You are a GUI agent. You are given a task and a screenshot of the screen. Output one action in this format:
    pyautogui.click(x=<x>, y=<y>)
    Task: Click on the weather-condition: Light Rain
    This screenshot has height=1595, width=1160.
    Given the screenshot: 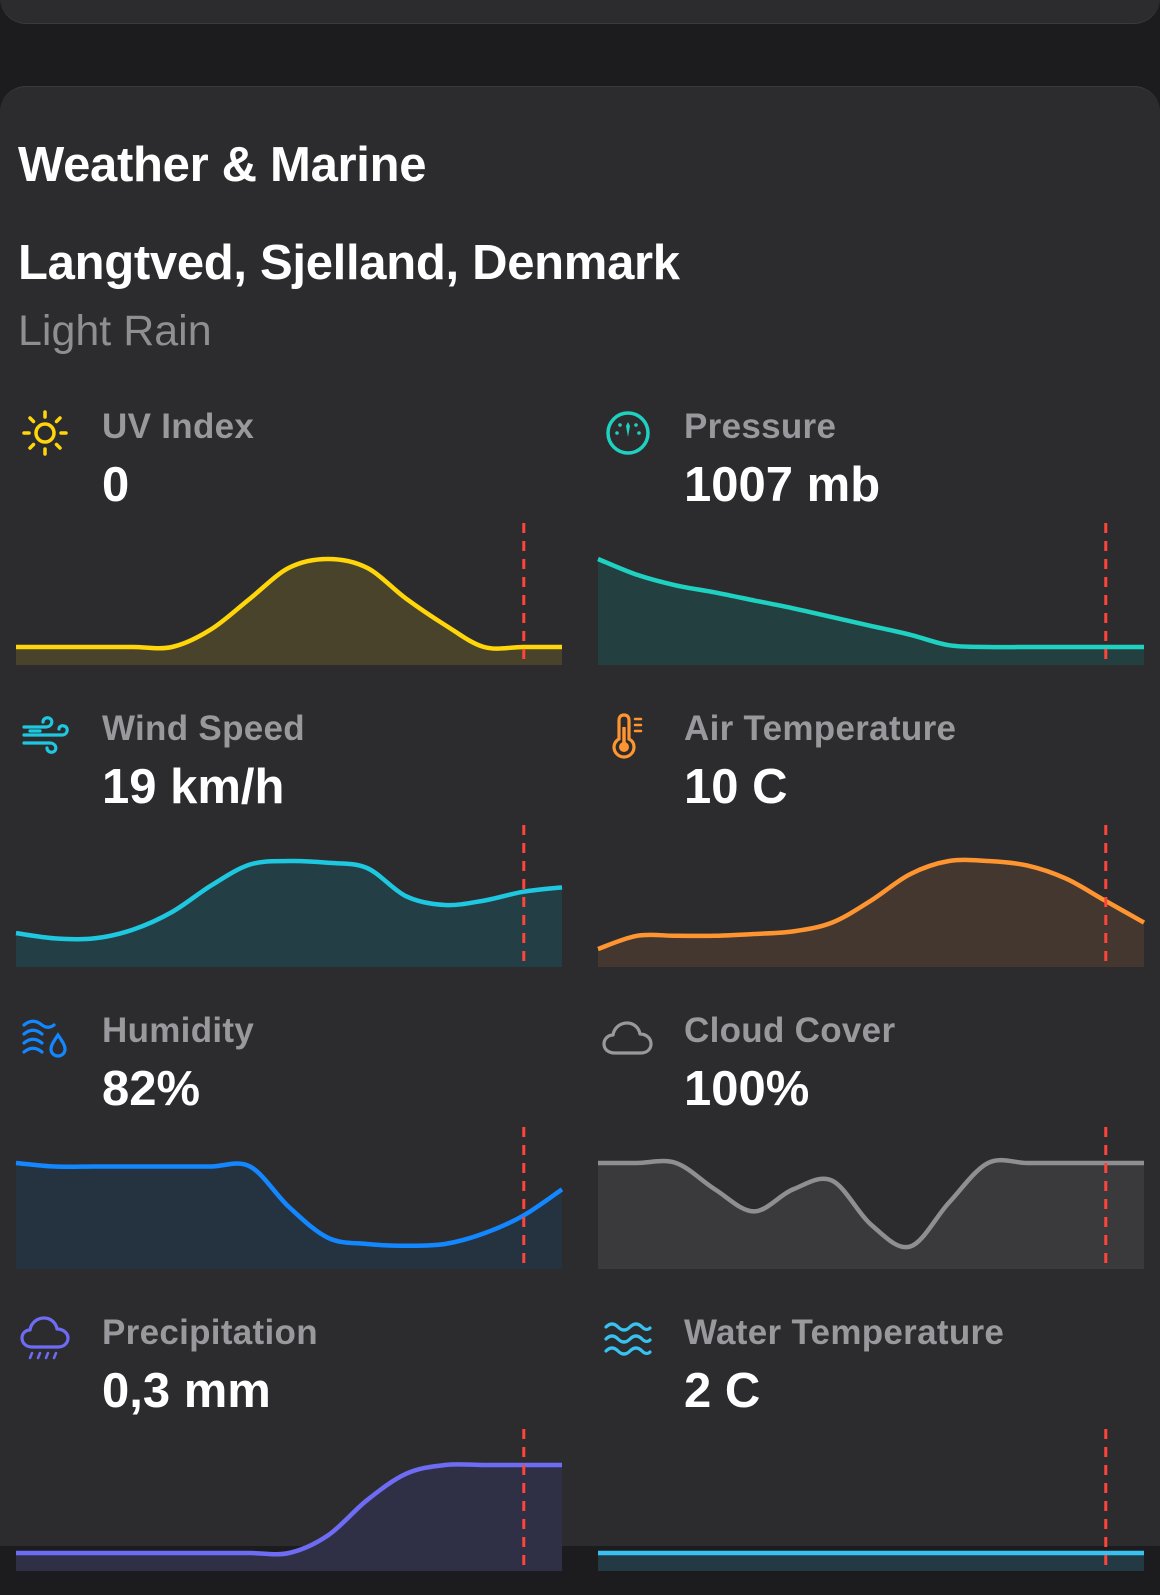 What is the action you would take?
    pyautogui.click(x=115, y=331)
    